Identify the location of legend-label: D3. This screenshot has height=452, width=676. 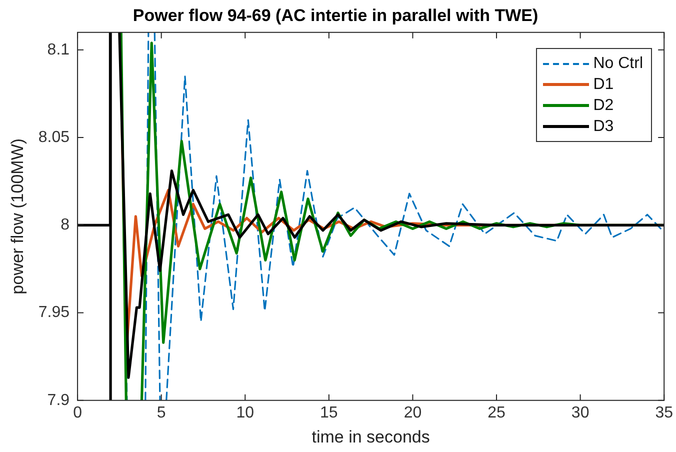
(603, 127).